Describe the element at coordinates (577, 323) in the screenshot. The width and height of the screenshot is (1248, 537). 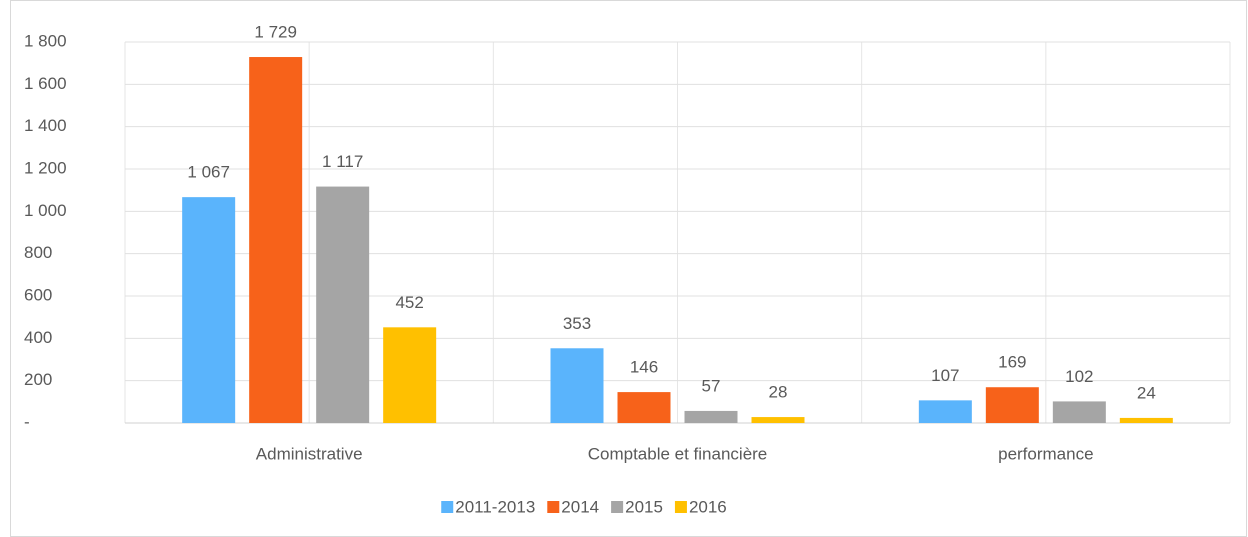
I see `data-label: 353` at that location.